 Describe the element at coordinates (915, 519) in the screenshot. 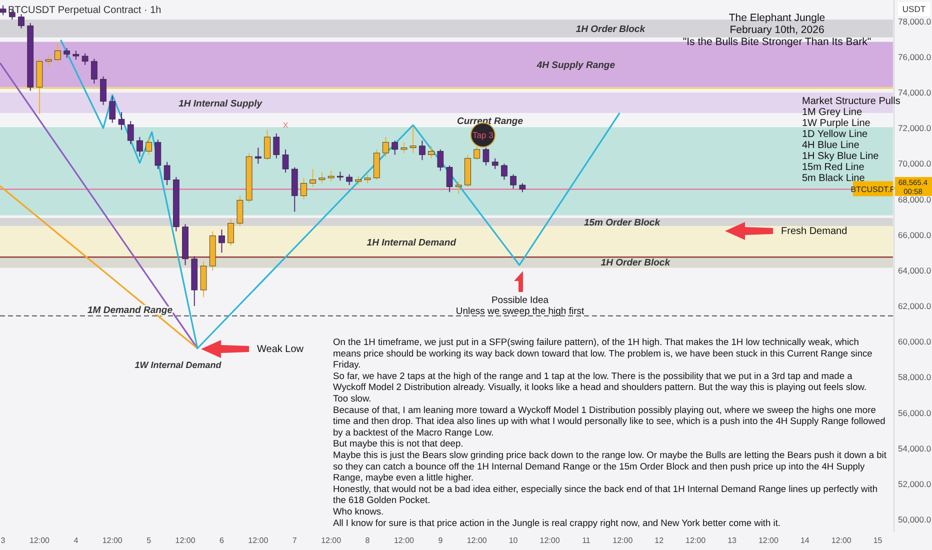

I see `y-tick-label: 50,000.0` at that location.